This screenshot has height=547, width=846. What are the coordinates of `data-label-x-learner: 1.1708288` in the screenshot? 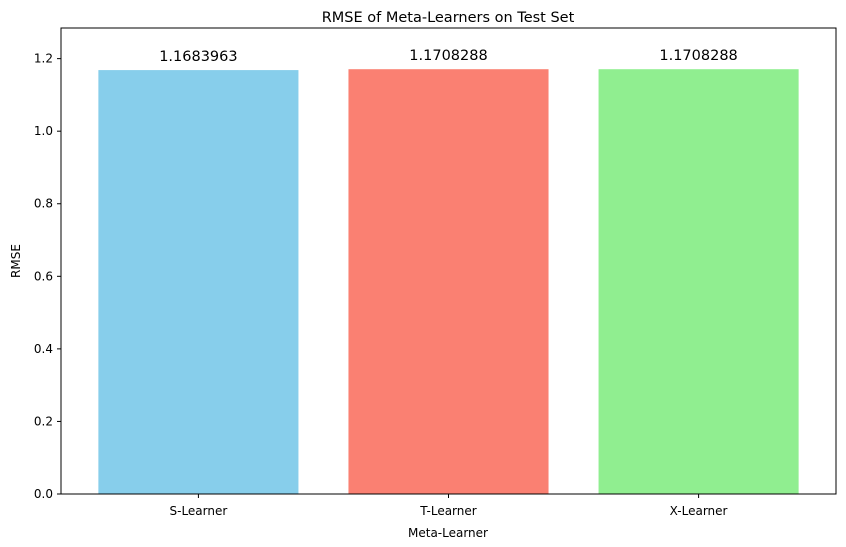 It's located at (698, 56).